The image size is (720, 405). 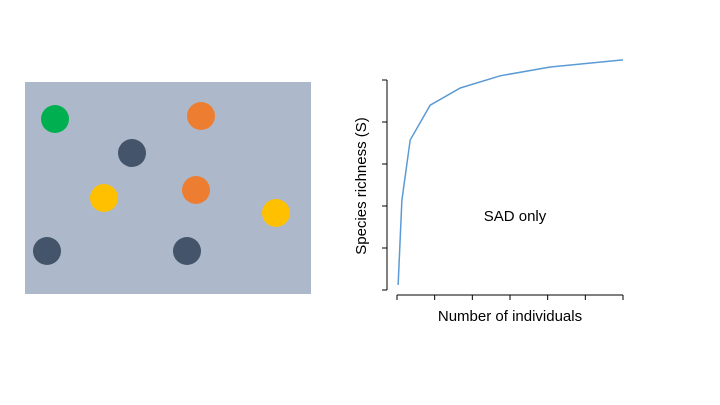 I want to click on y-axis-label: Species richness (S), so click(x=361, y=186).